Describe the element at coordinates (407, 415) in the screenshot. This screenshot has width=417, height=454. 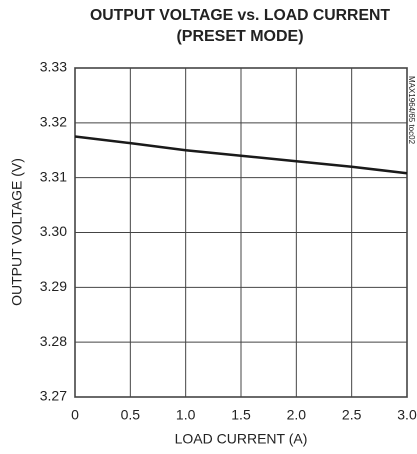
I see `x-tick-label: 3.0` at that location.